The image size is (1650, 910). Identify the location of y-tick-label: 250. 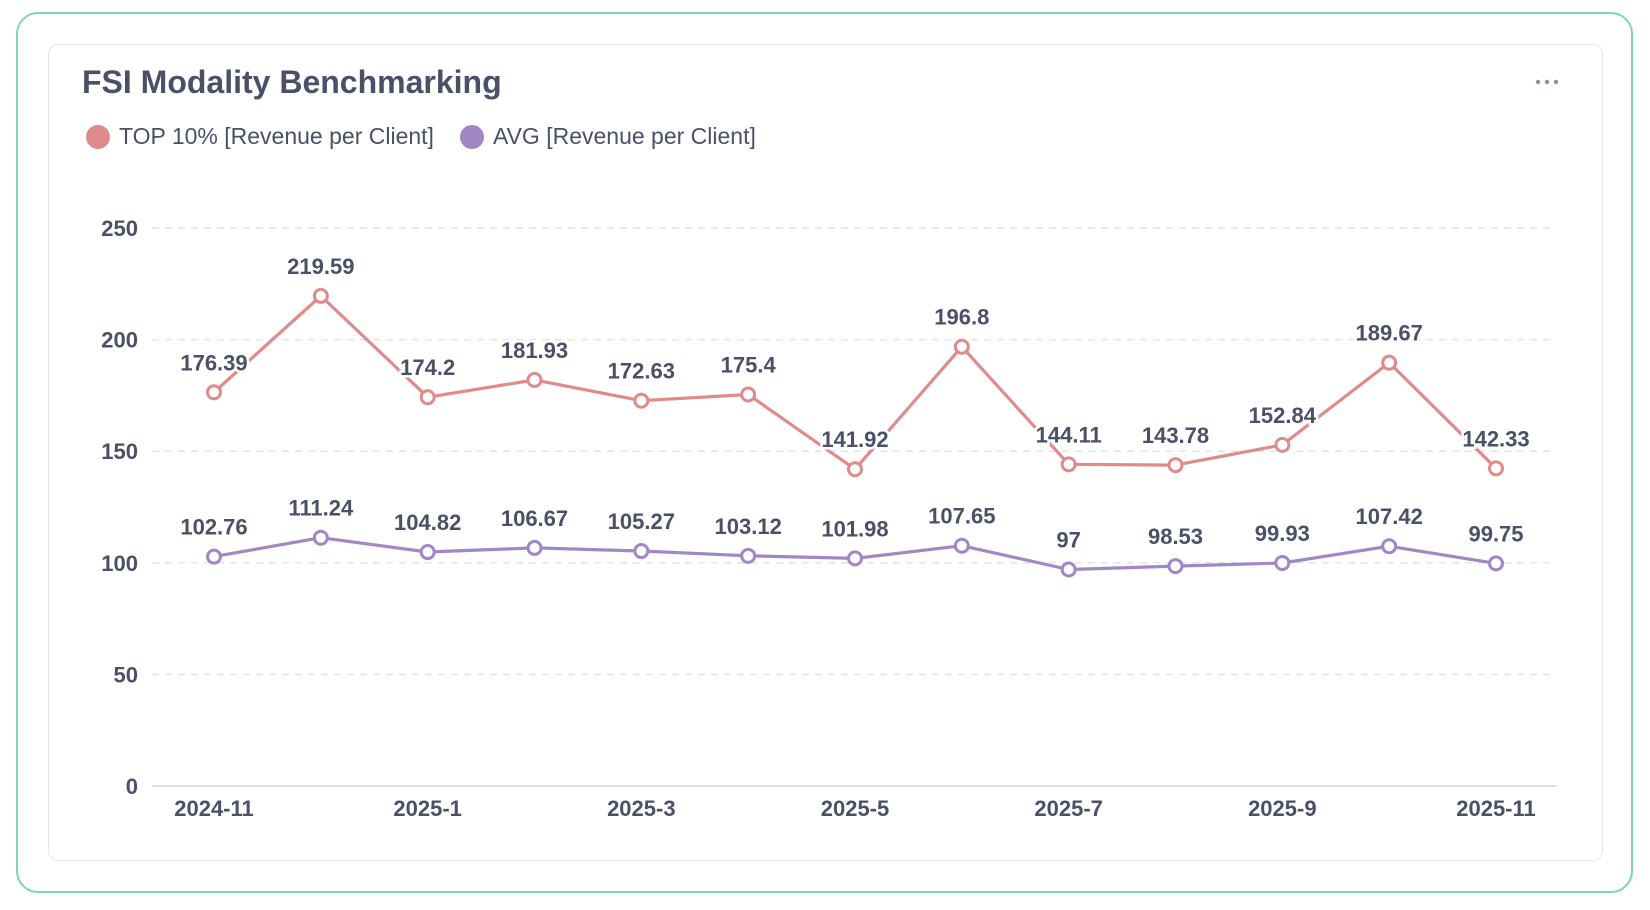
(119, 228).